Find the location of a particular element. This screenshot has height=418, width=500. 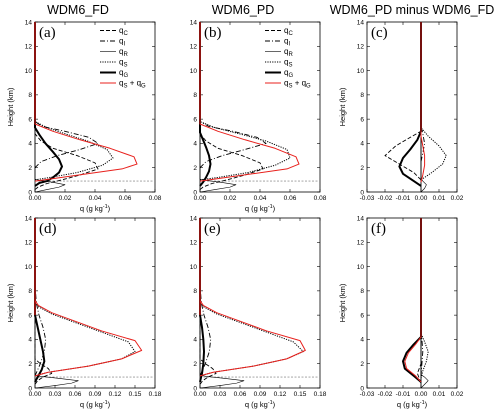

panel-5-xtick-label: 0.06 is located at coordinates (240, 394).